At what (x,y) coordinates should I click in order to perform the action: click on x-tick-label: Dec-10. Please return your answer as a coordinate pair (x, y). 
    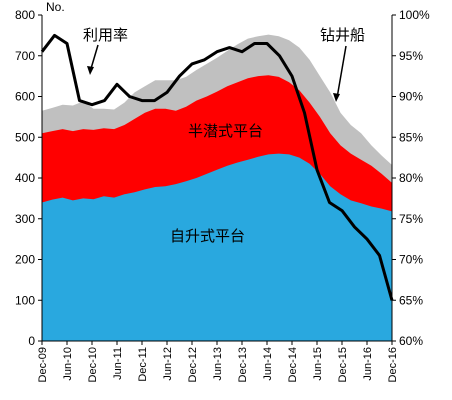
    Looking at the image, I should click on (93, 364).